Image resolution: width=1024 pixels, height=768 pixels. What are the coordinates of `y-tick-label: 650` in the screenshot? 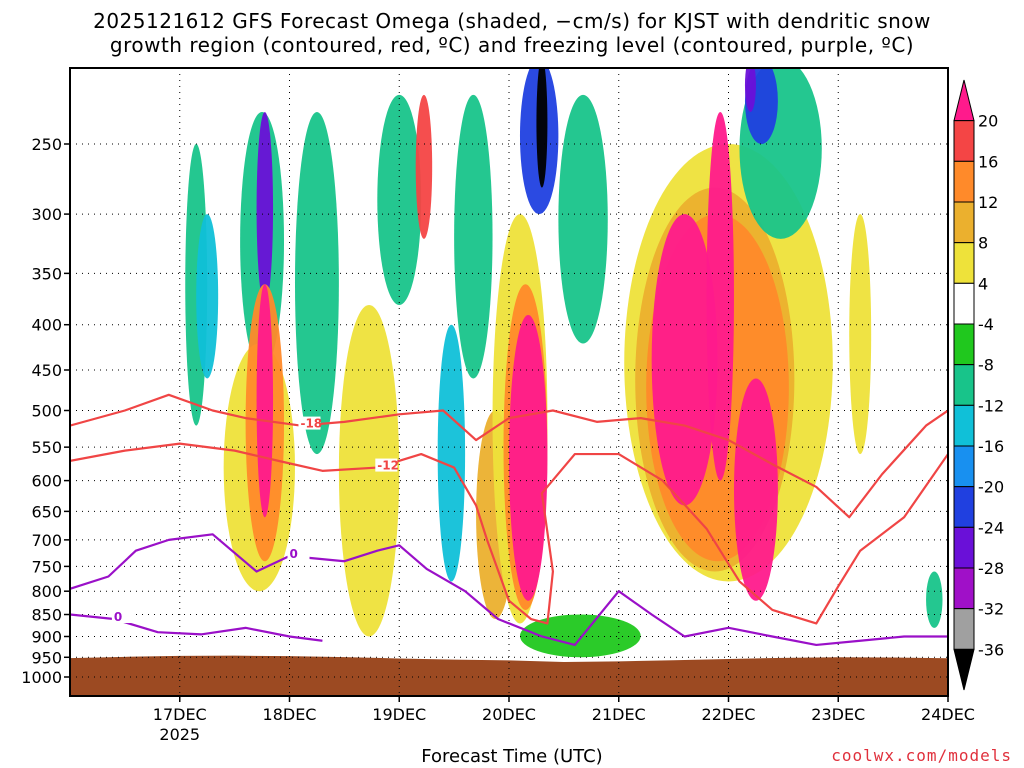 It's located at (46, 511).